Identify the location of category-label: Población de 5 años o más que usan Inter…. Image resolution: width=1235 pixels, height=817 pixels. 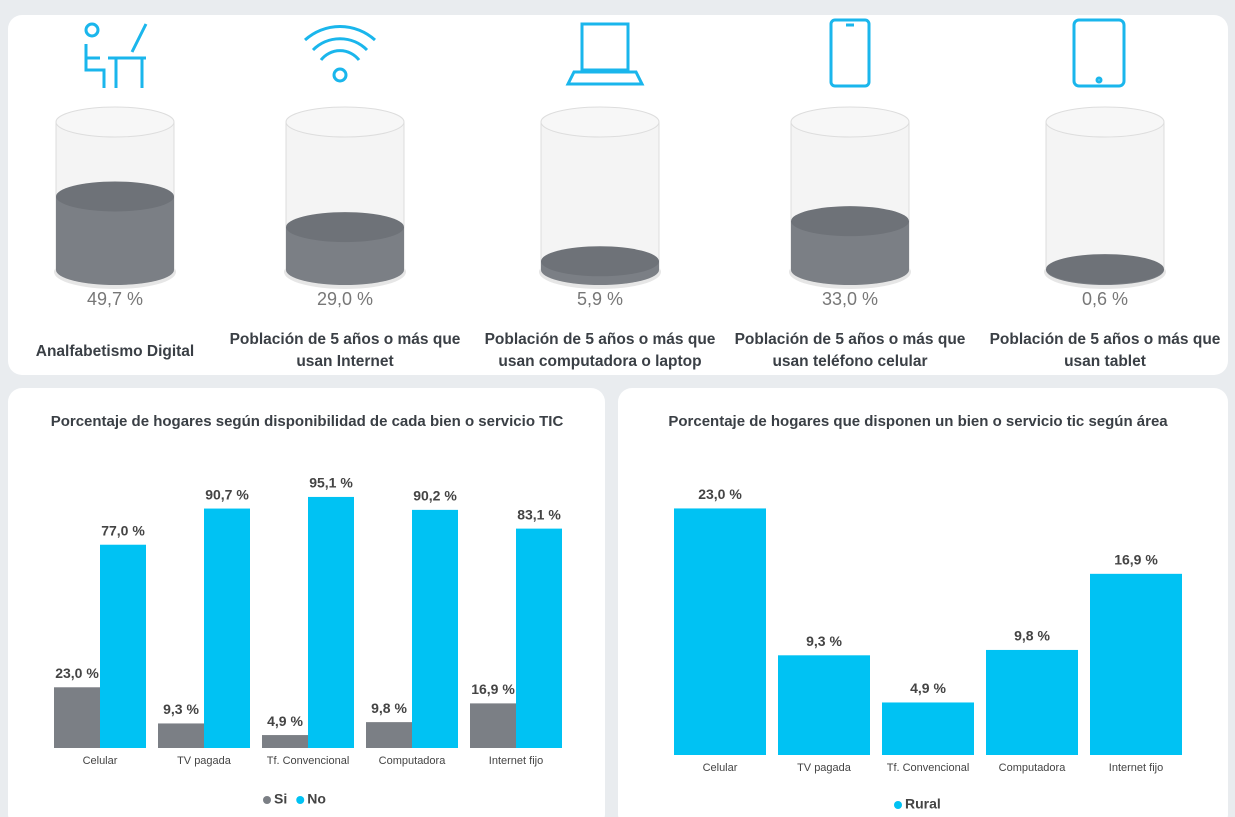
(345, 350).